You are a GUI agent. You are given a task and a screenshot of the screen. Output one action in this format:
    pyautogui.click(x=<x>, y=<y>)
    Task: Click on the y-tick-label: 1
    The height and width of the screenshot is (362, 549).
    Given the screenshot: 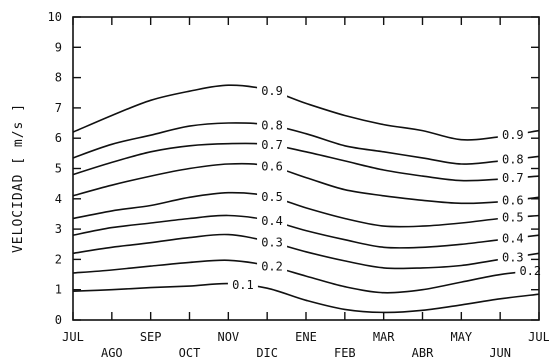 What is the action you would take?
    pyautogui.click(x=58, y=290)
    